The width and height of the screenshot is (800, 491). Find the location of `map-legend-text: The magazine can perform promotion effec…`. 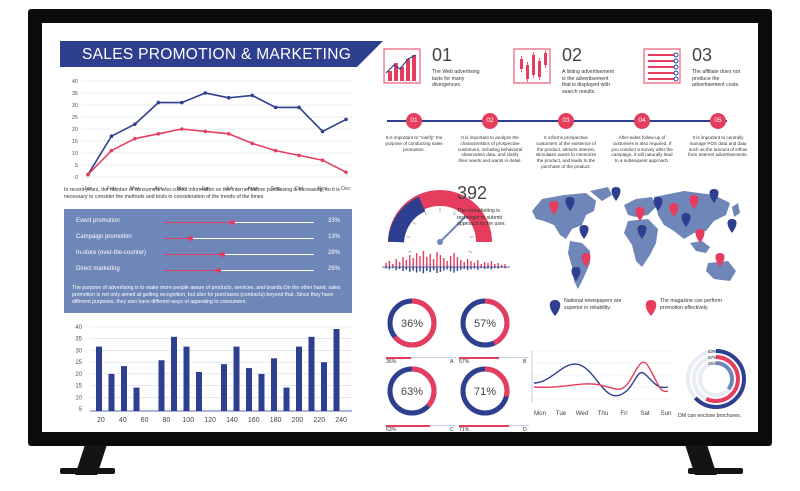

map-legend-text: The magazine can perform promotion effec… is located at coordinates (691, 304).